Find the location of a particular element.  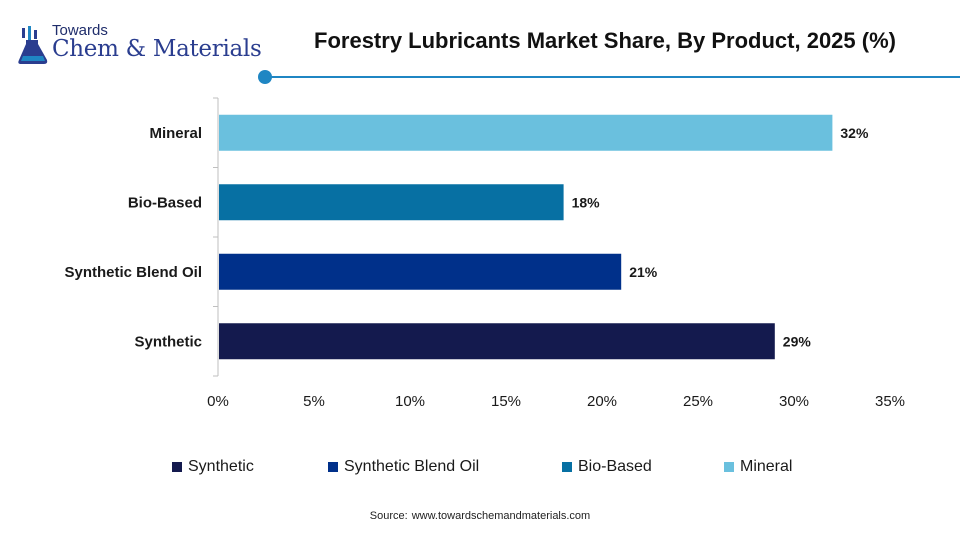

legend-item: Bio-Based is located at coordinates (607, 467).